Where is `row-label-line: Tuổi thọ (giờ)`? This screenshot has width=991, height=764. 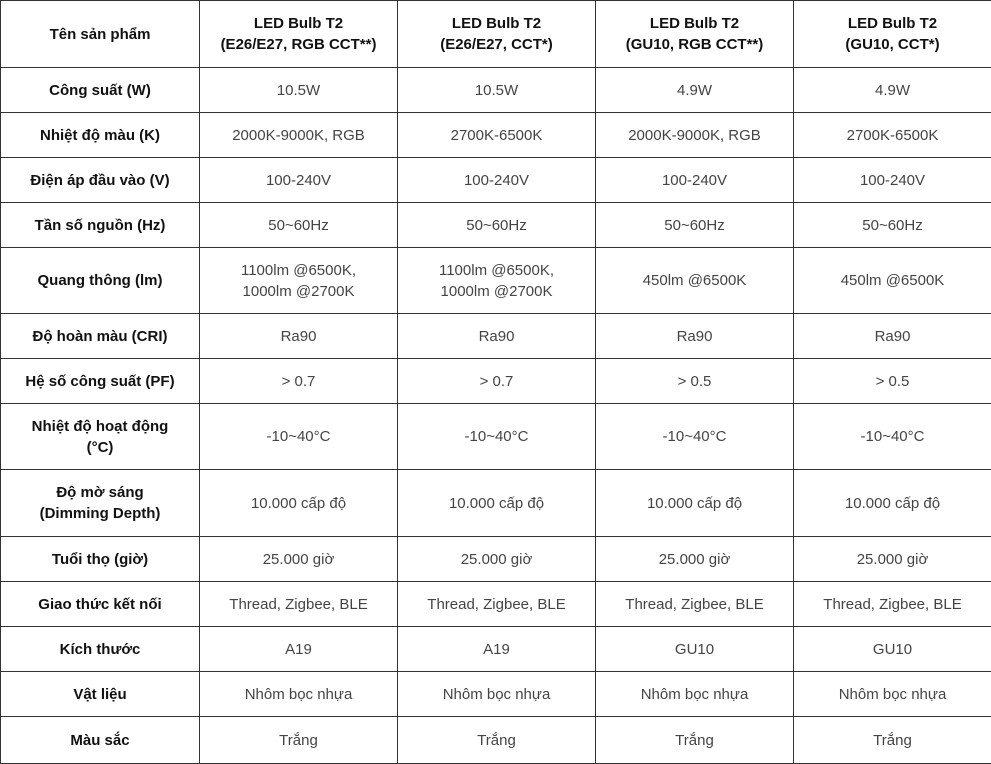
row-label-line: Tuổi thọ (giờ) is located at coordinates (100, 559).